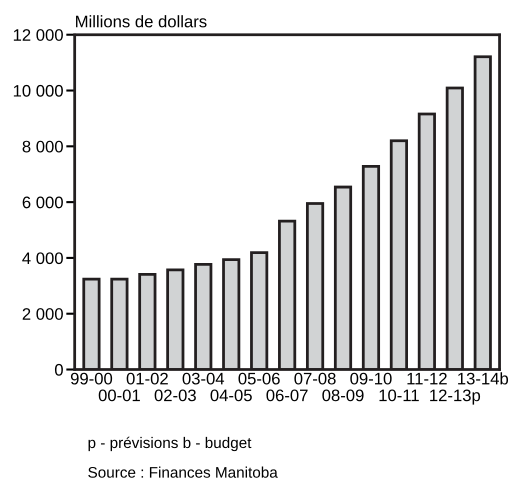  I want to click on y-tick-label: 4 000, so click(42, 258).